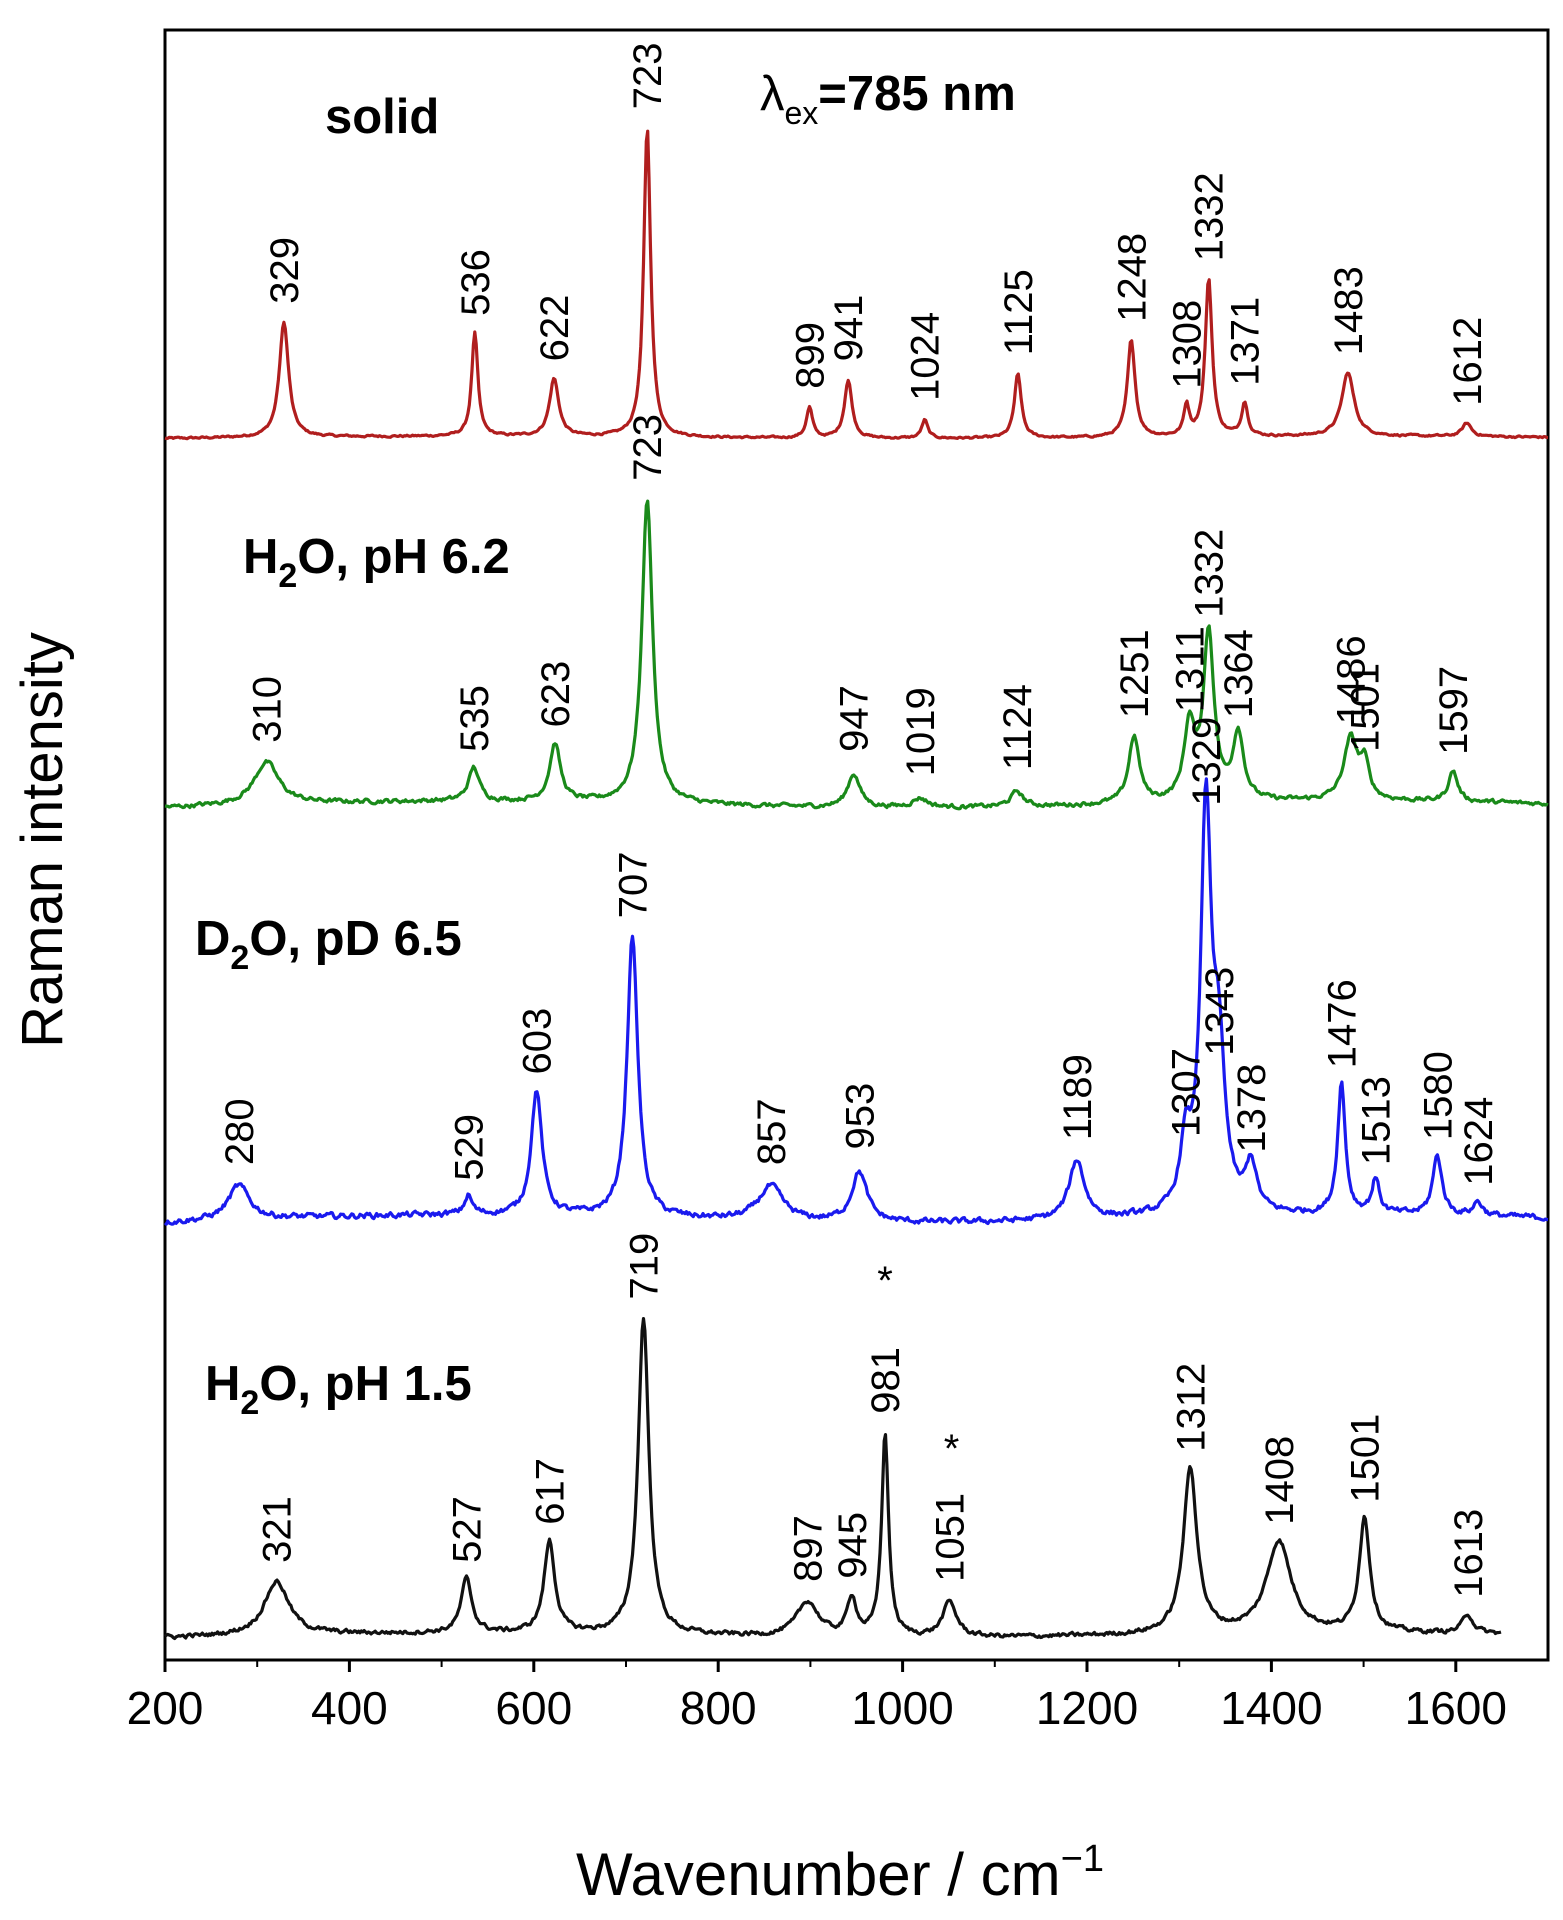  I want to click on series-label-part: O, pD 6.5, so click(355, 939).